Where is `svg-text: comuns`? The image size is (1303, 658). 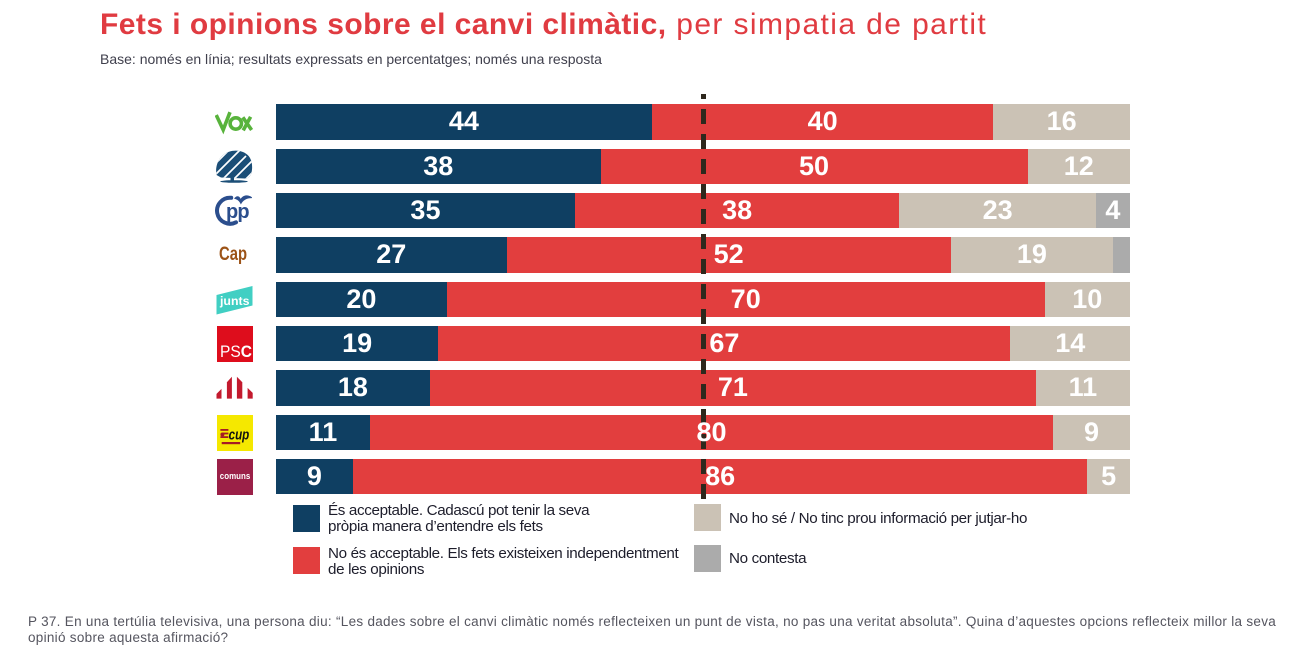
svg-text: comuns is located at coordinates (235, 476).